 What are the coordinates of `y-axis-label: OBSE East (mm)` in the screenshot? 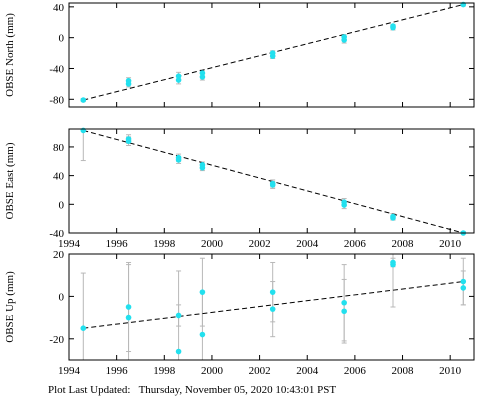 It's located at (10, 180).